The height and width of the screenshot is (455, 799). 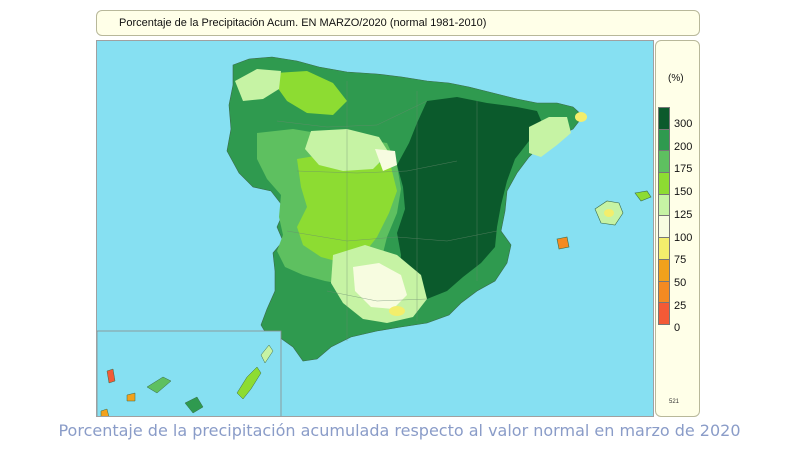 I want to click on legend-label-100: 100, so click(x=683, y=237).